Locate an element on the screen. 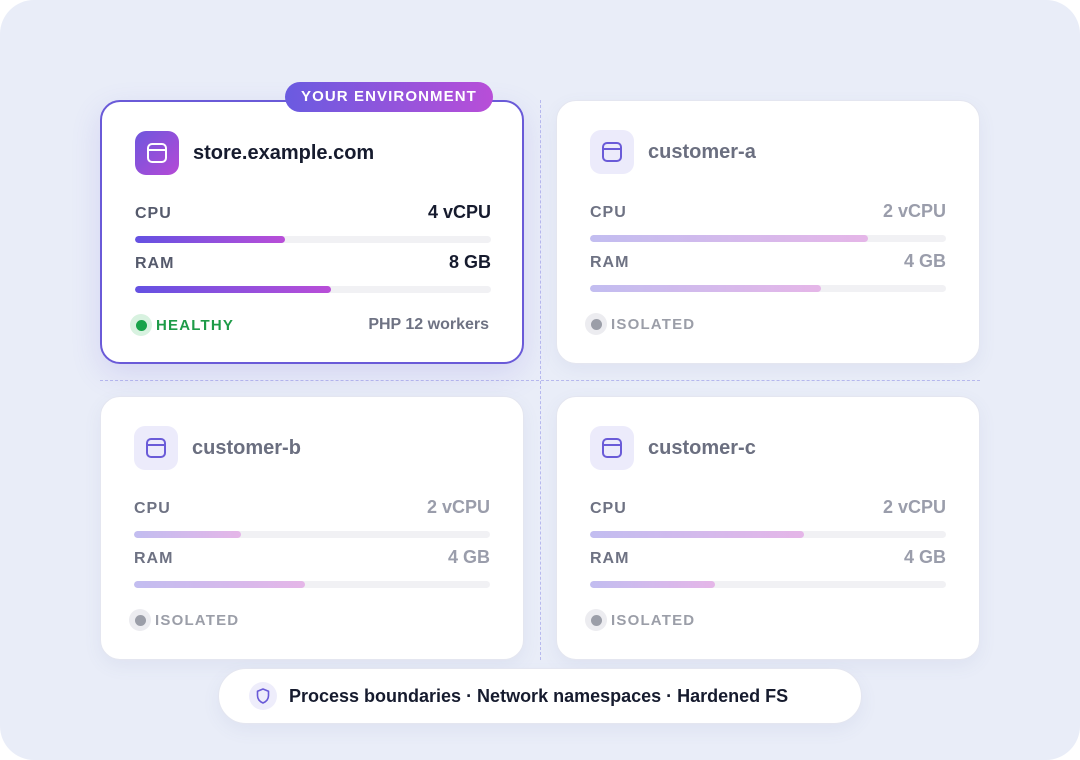  status-badge: HEALTHY is located at coordinates (195, 325).